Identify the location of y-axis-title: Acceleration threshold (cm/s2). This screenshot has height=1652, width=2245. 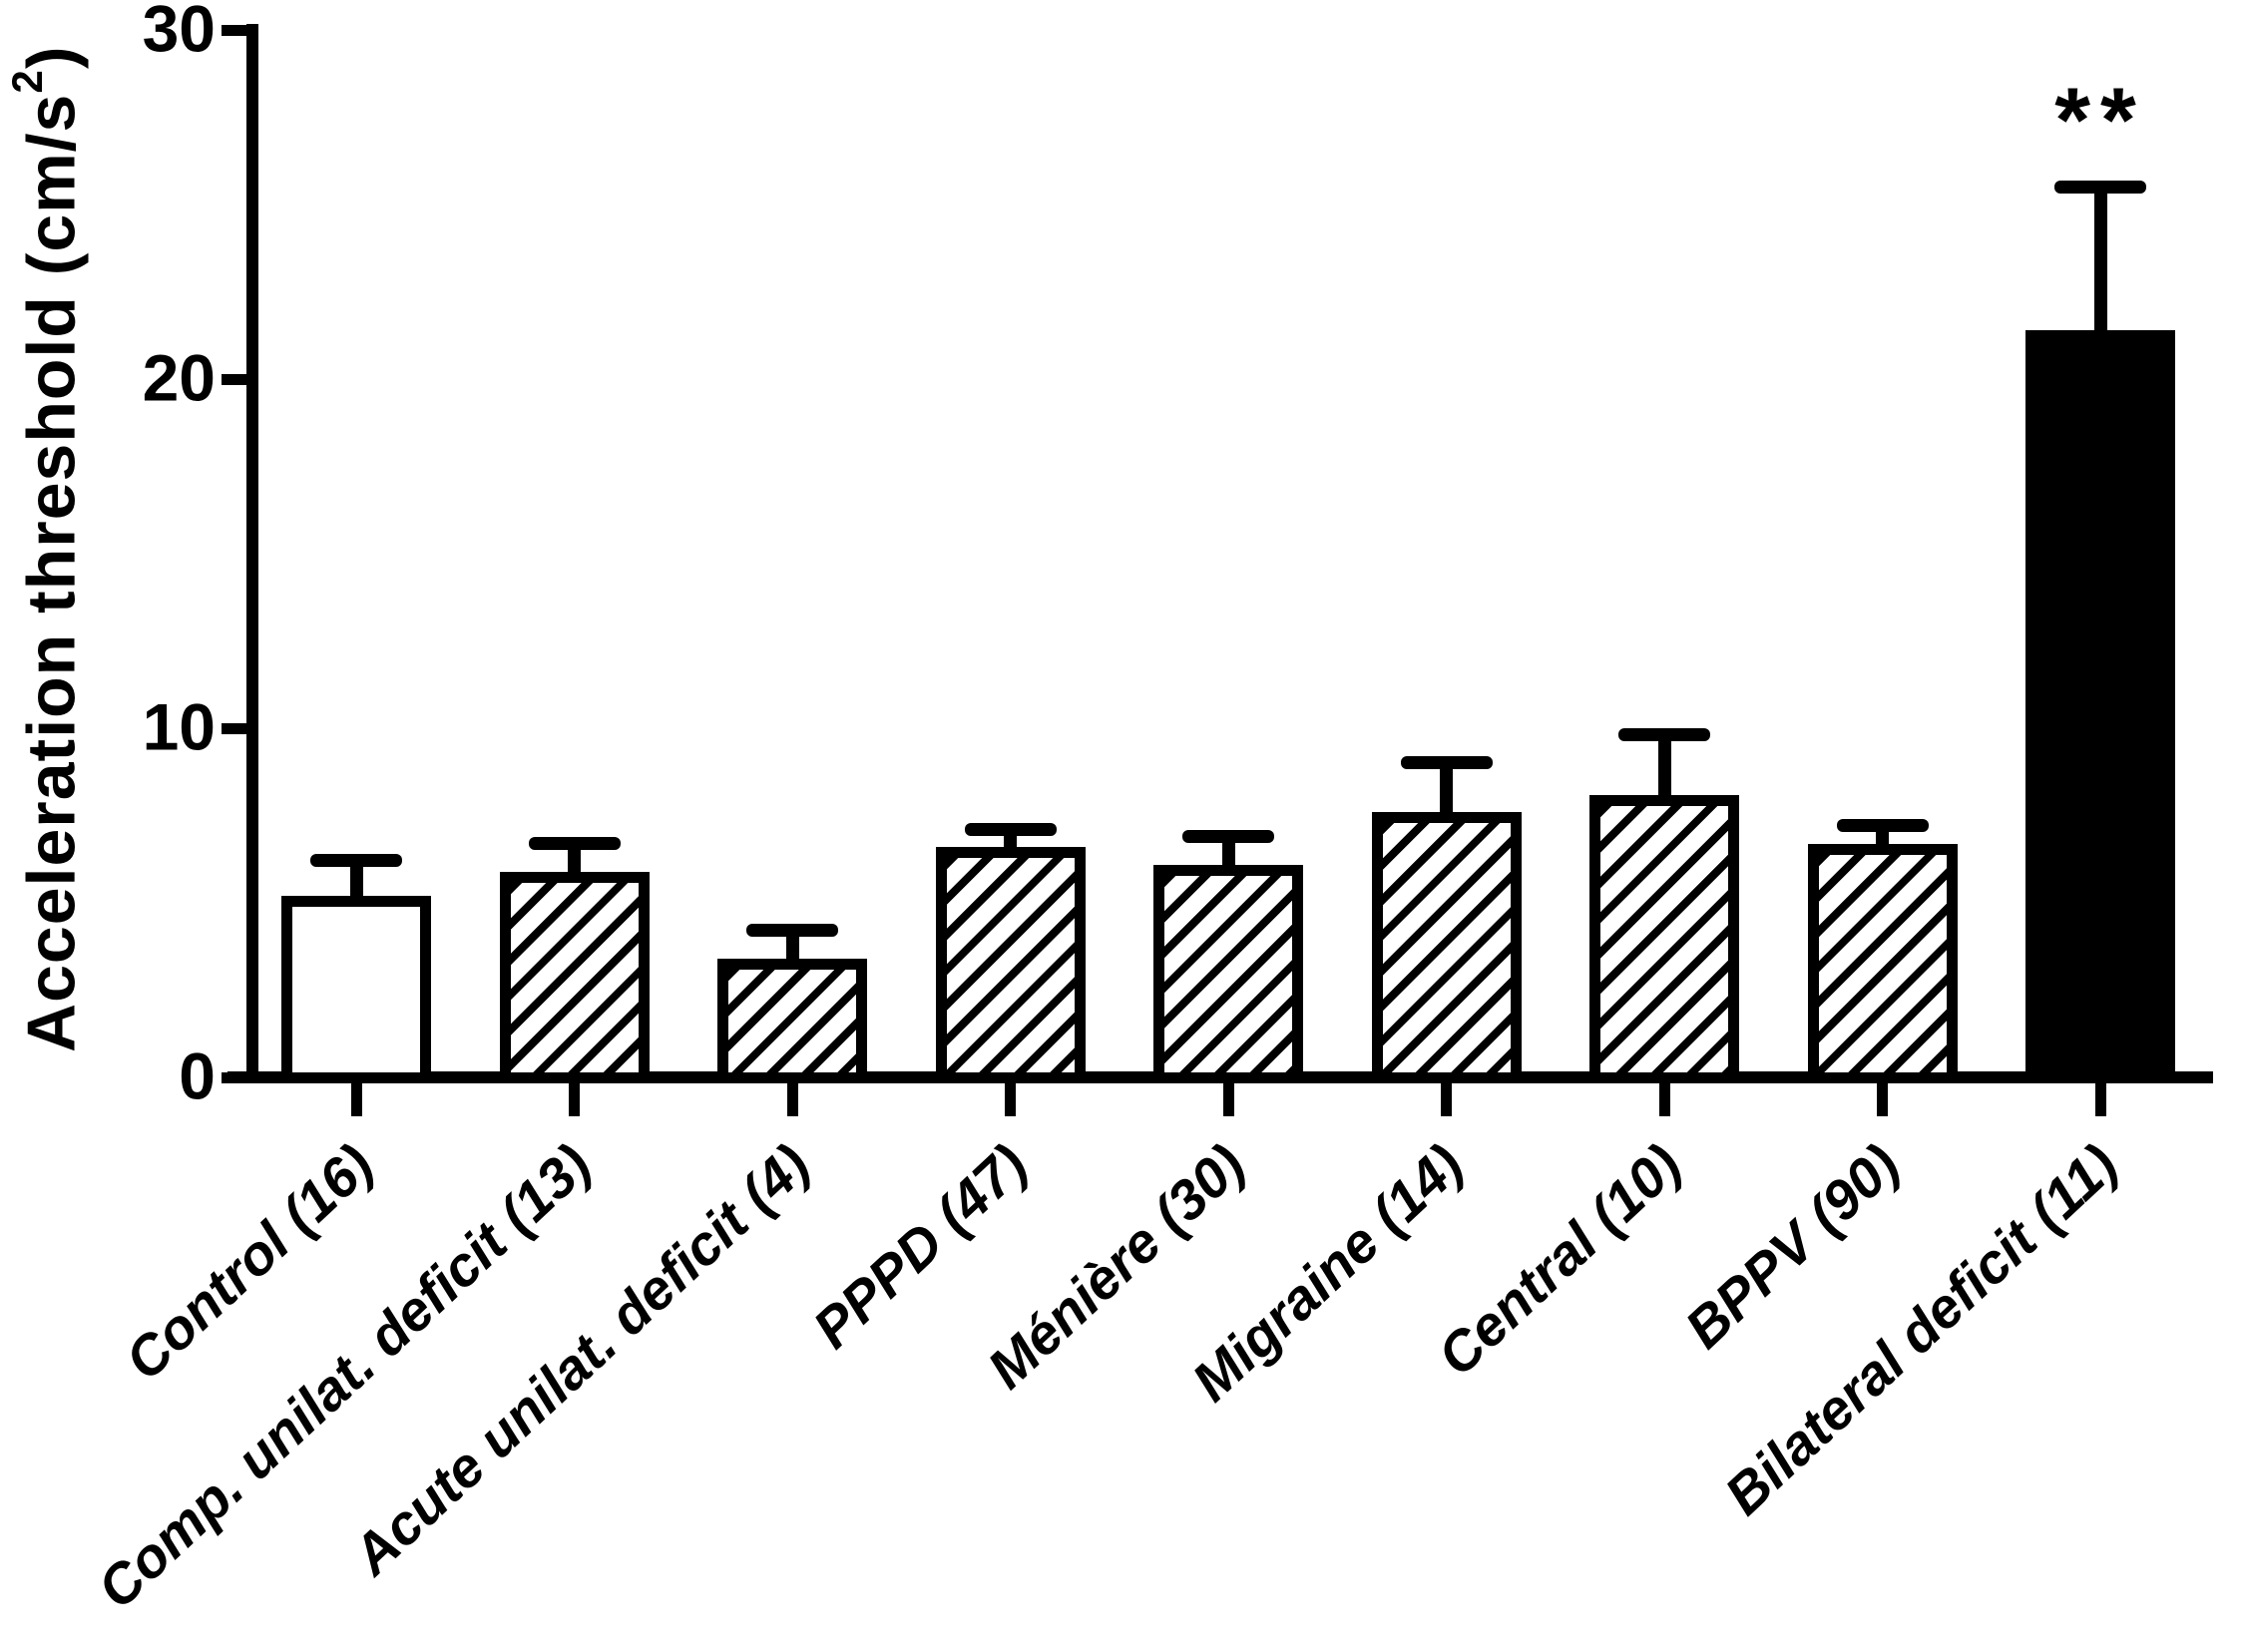
(52, 548).